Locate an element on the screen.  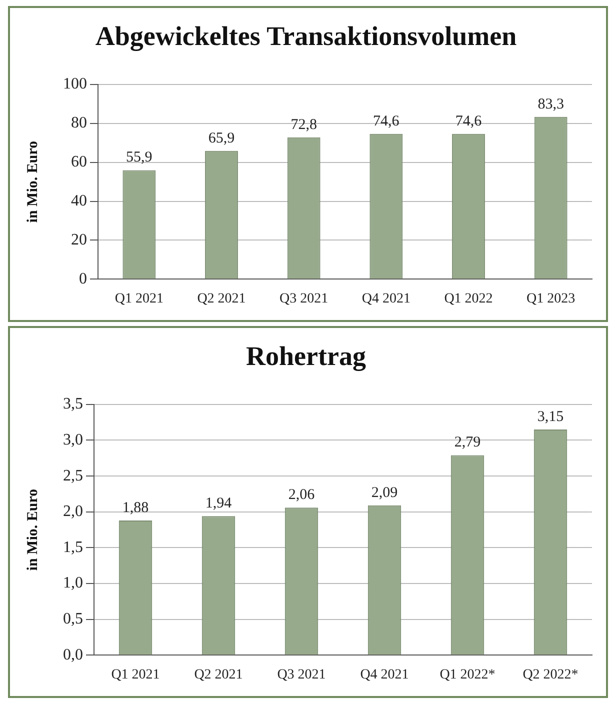
data-label: 1,88 is located at coordinates (135, 508).